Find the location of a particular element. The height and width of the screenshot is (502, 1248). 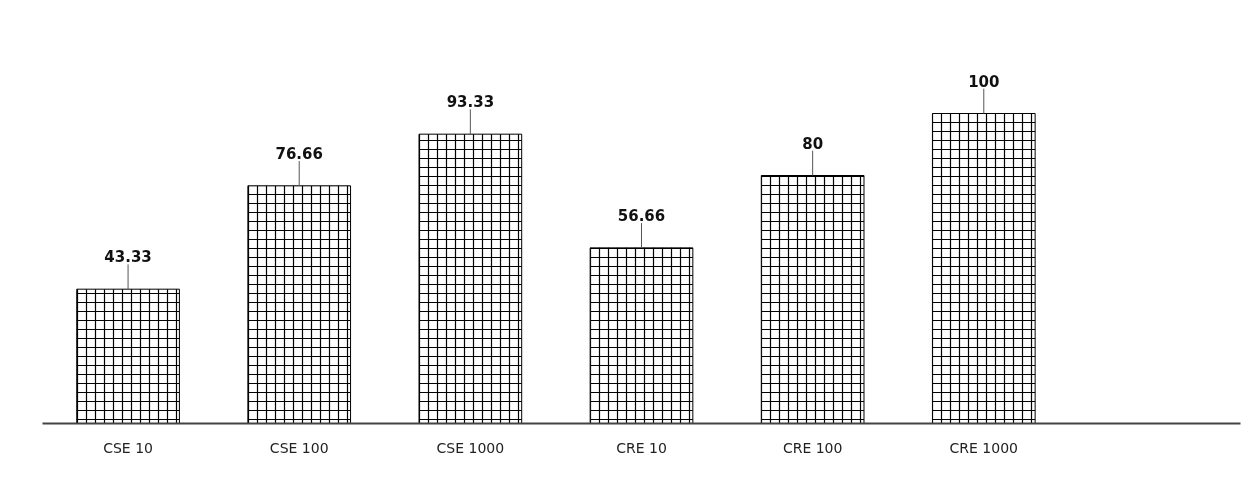

data-label: 43.33 is located at coordinates (128, 257).